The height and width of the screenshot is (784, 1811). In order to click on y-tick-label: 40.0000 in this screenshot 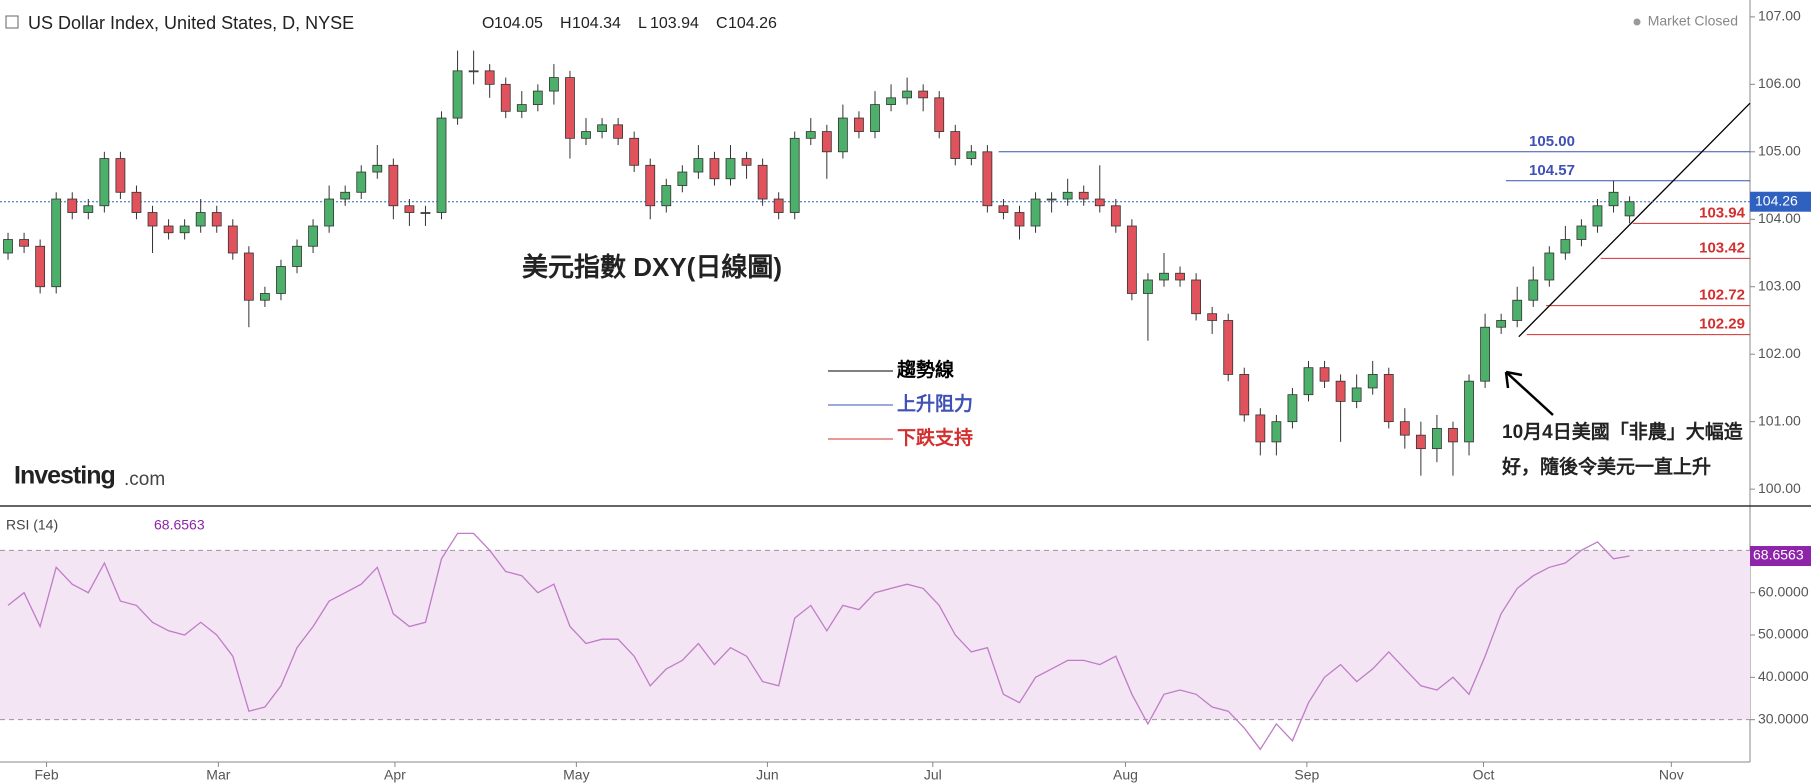, I will do `click(1783, 676)`.